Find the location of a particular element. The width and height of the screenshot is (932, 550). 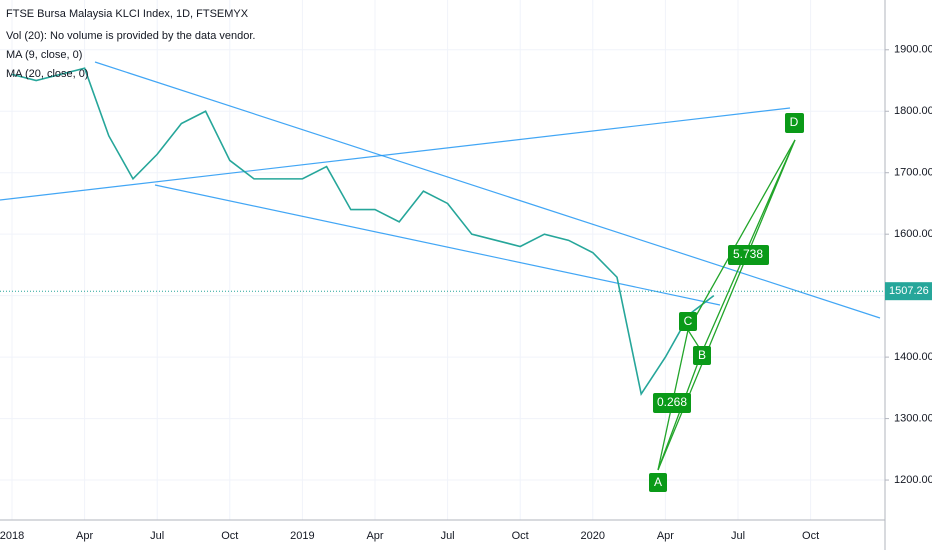

x-tick-label: 2018 is located at coordinates (12, 536).